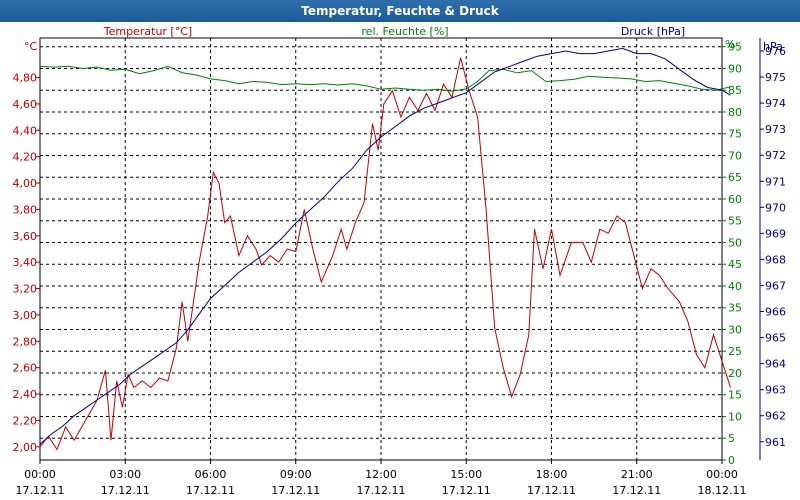  What do you see at coordinates (25, 157) in the screenshot?
I see `temperature-tick-label: 4,20` at bounding box center [25, 157].